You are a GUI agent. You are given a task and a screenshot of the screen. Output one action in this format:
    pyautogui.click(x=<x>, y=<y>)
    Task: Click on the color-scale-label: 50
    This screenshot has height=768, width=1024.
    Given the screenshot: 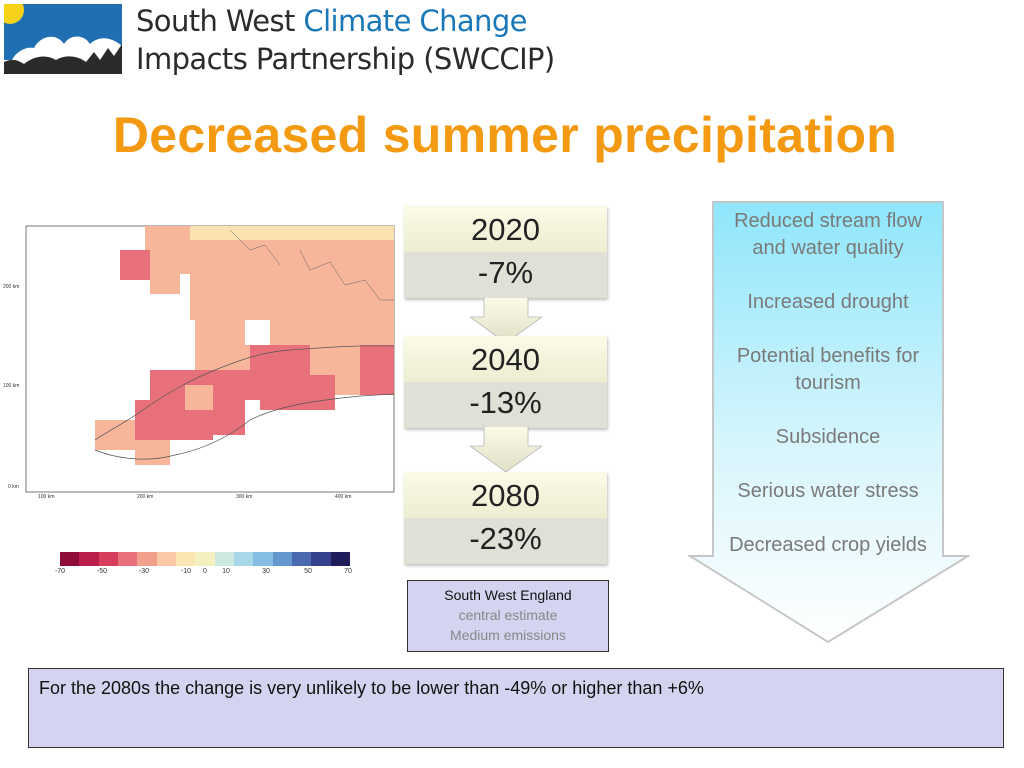 What is the action you would take?
    pyautogui.click(x=308, y=571)
    